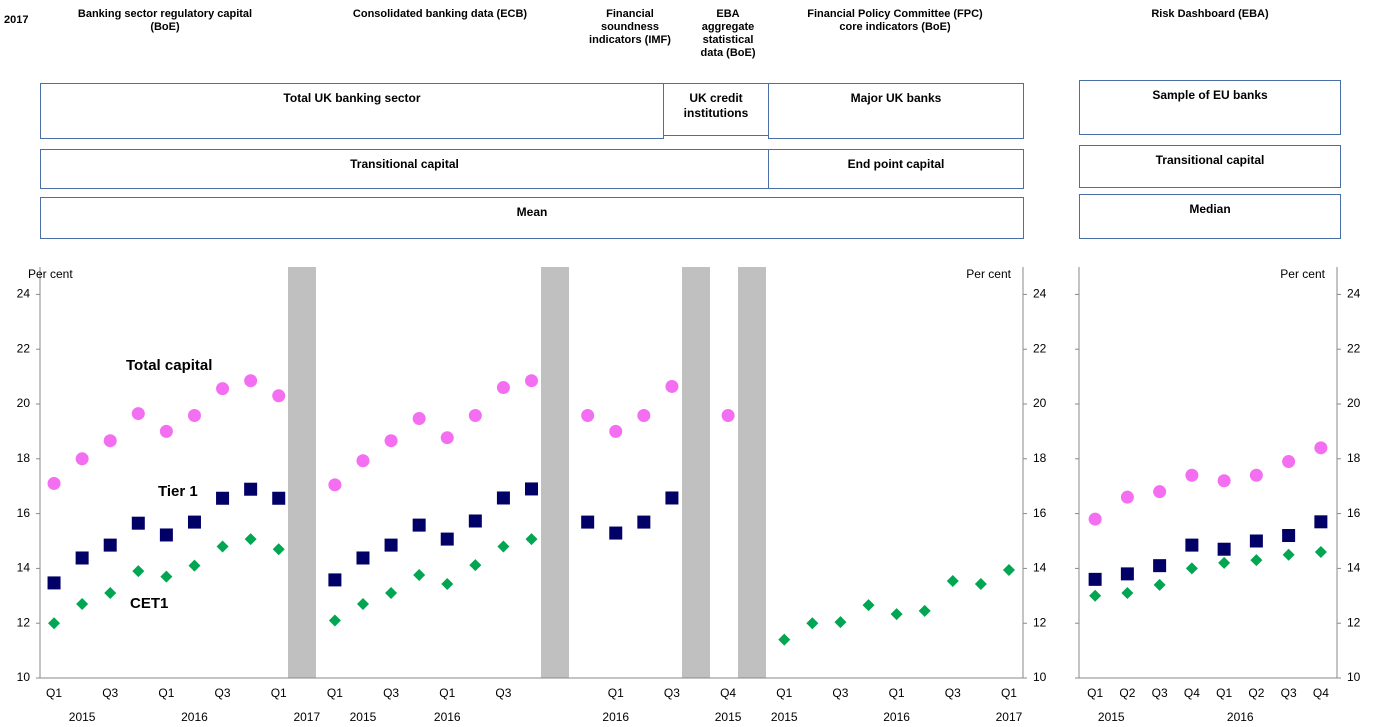 The width and height of the screenshot is (1381, 727). What do you see at coordinates (895, 14) in the screenshot?
I see `title-line: Financial Policy Committee (FPC)` at bounding box center [895, 14].